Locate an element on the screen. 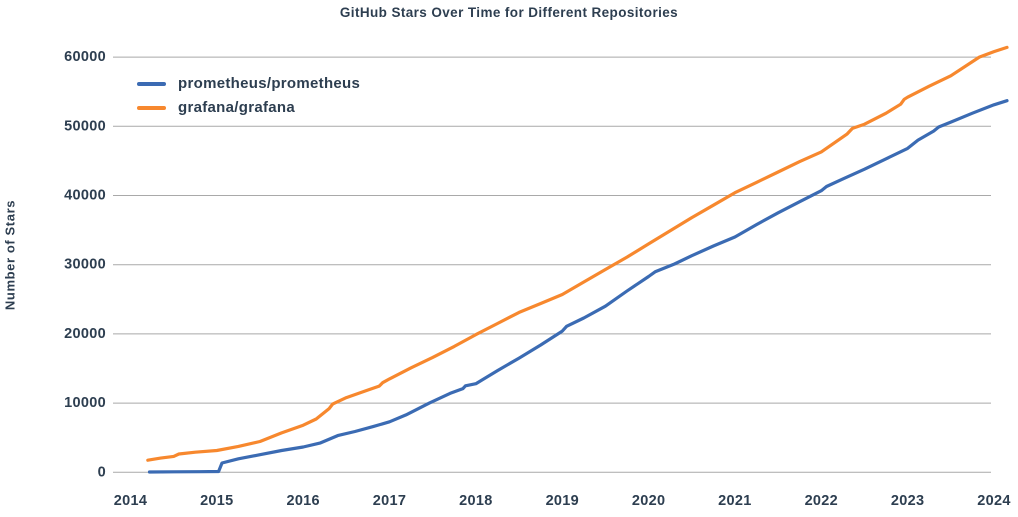 This screenshot has width=1018, height=517. legend-label-prometheus: prometheus/prometheus is located at coordinates (269, 83).